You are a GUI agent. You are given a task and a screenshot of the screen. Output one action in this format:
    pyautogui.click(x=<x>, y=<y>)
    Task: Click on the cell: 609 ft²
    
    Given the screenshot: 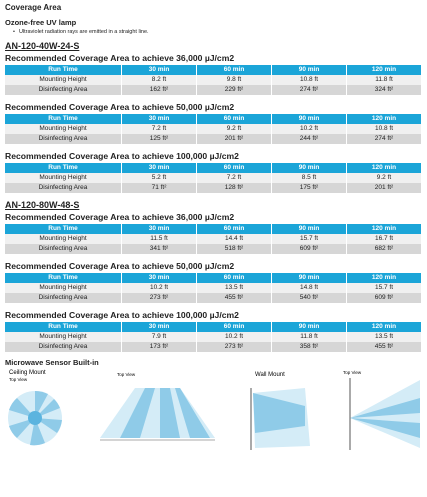 What is the action you would take?
    pyautogui.click(x=384, y=298)
    